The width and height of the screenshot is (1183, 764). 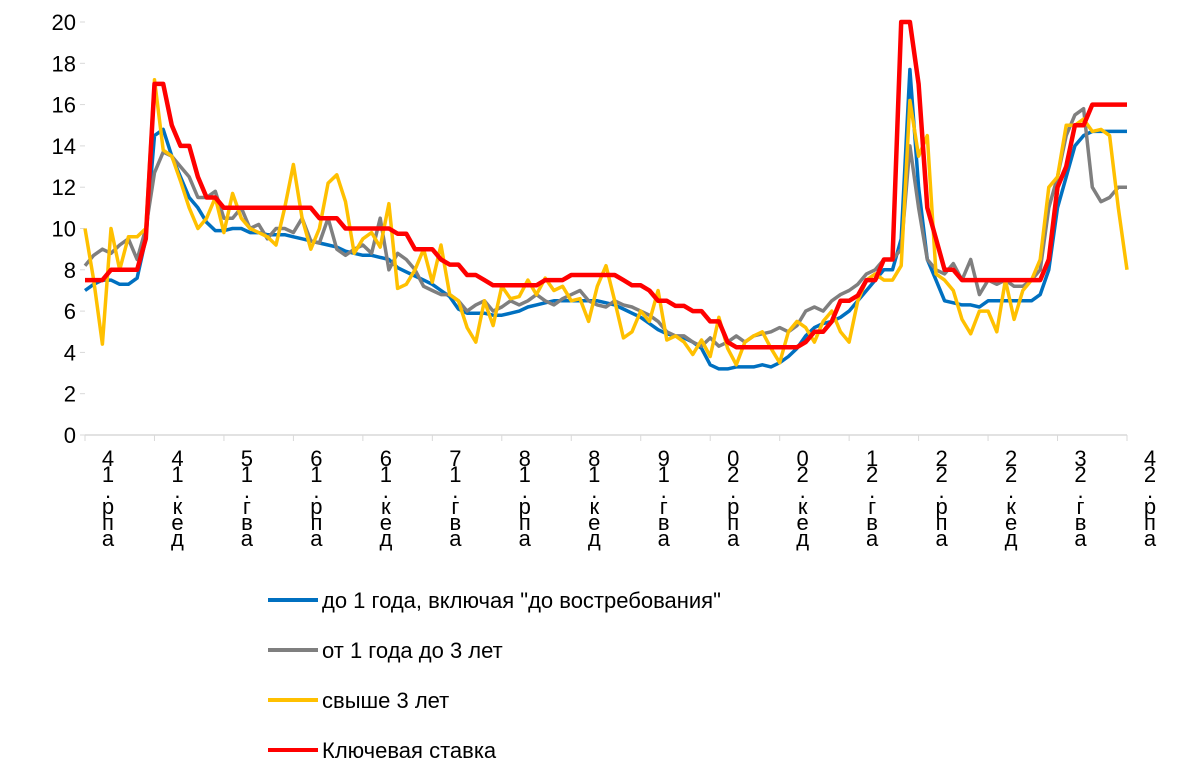 I want to click on y-tick-label: 8, so click(x=70, y=270).